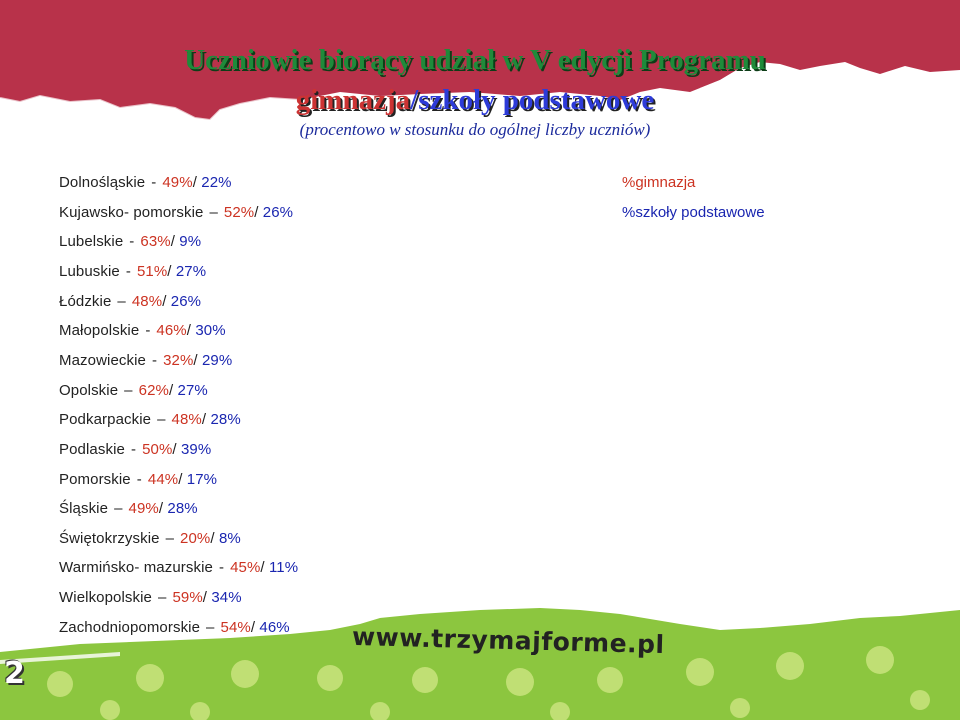  I want to click on title-slash: /, so click(414, 100).